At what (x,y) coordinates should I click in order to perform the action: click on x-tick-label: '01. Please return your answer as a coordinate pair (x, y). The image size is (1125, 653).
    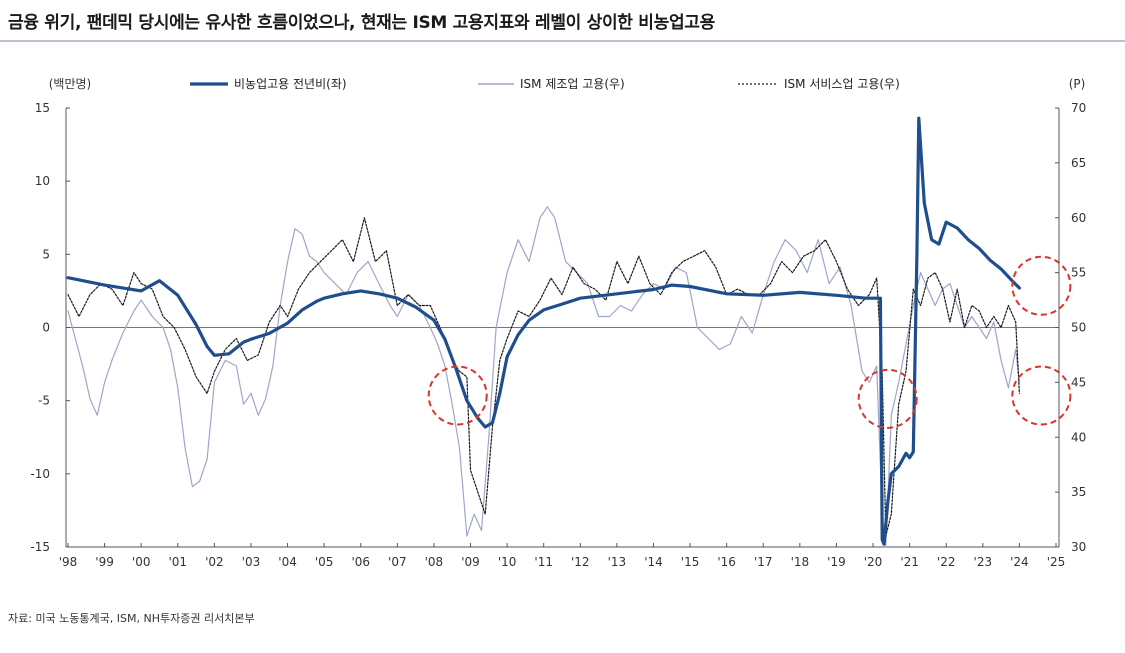
    Looking at the image, I should click on (177, 562).